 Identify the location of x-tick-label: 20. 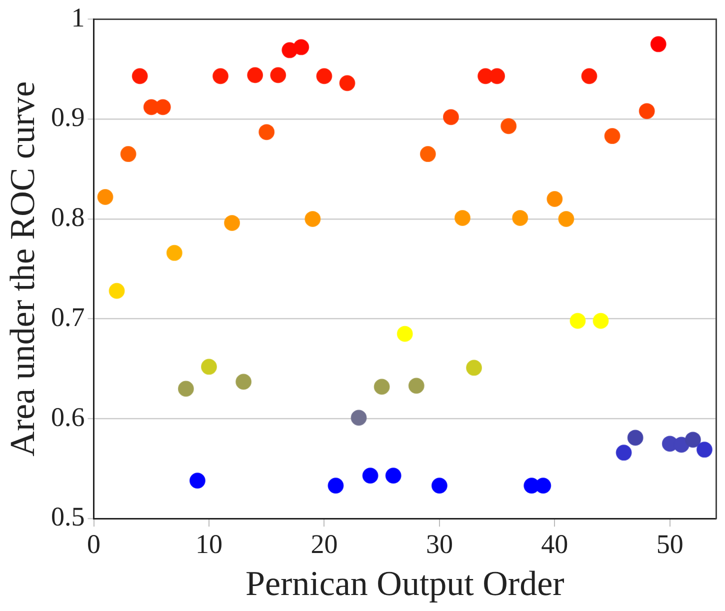
(324, 543).